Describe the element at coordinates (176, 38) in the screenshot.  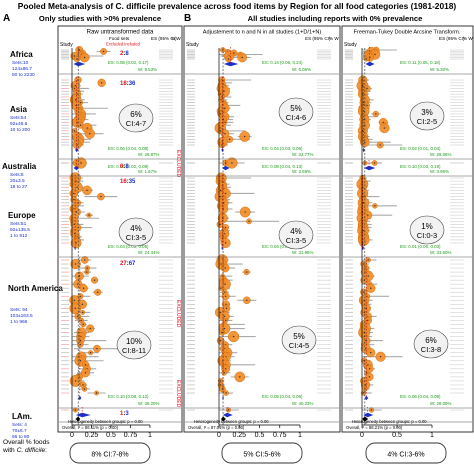
I see `col-w-a: % W` at that location.